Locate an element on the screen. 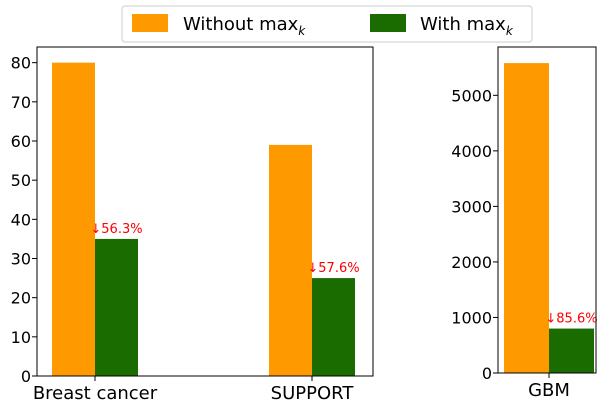 This screenshot has height=403, width=603. chart-right-bars is located at coordinates (549, 218).